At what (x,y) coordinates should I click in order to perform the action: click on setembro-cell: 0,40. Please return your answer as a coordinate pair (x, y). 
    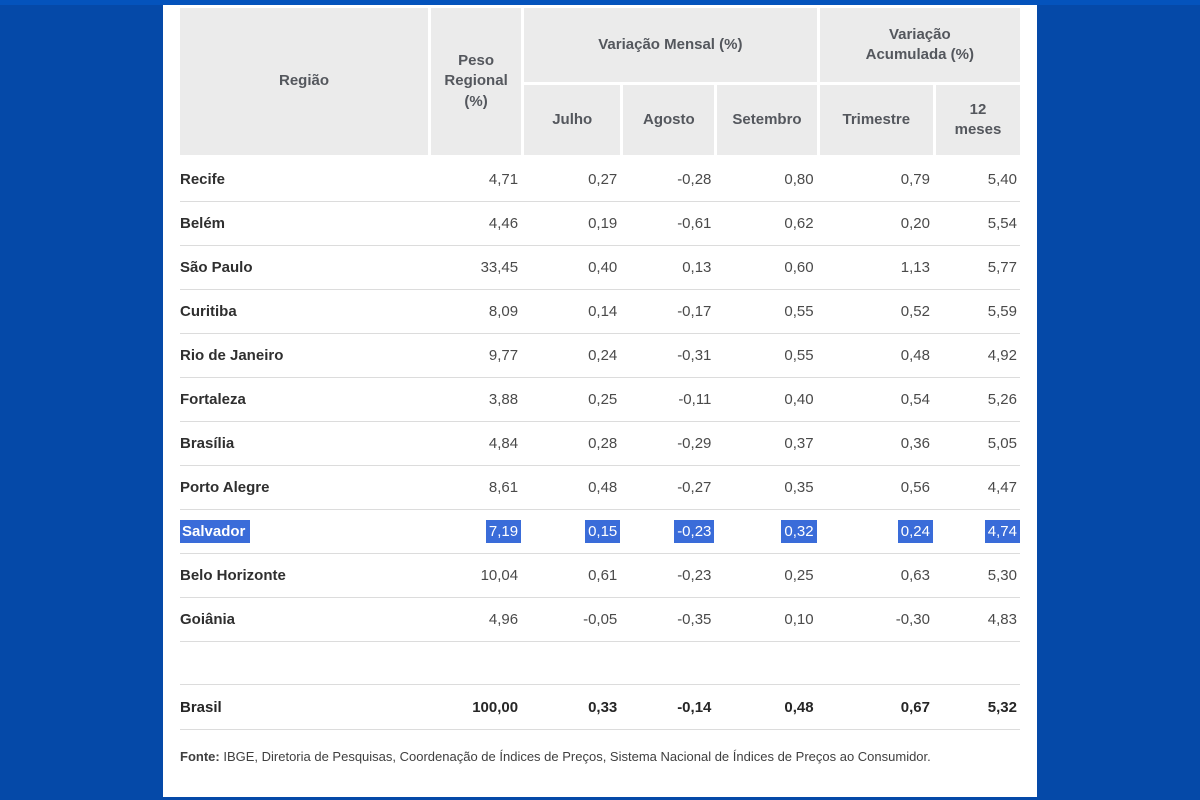
    Looking at the image, I should click on (799, 399).